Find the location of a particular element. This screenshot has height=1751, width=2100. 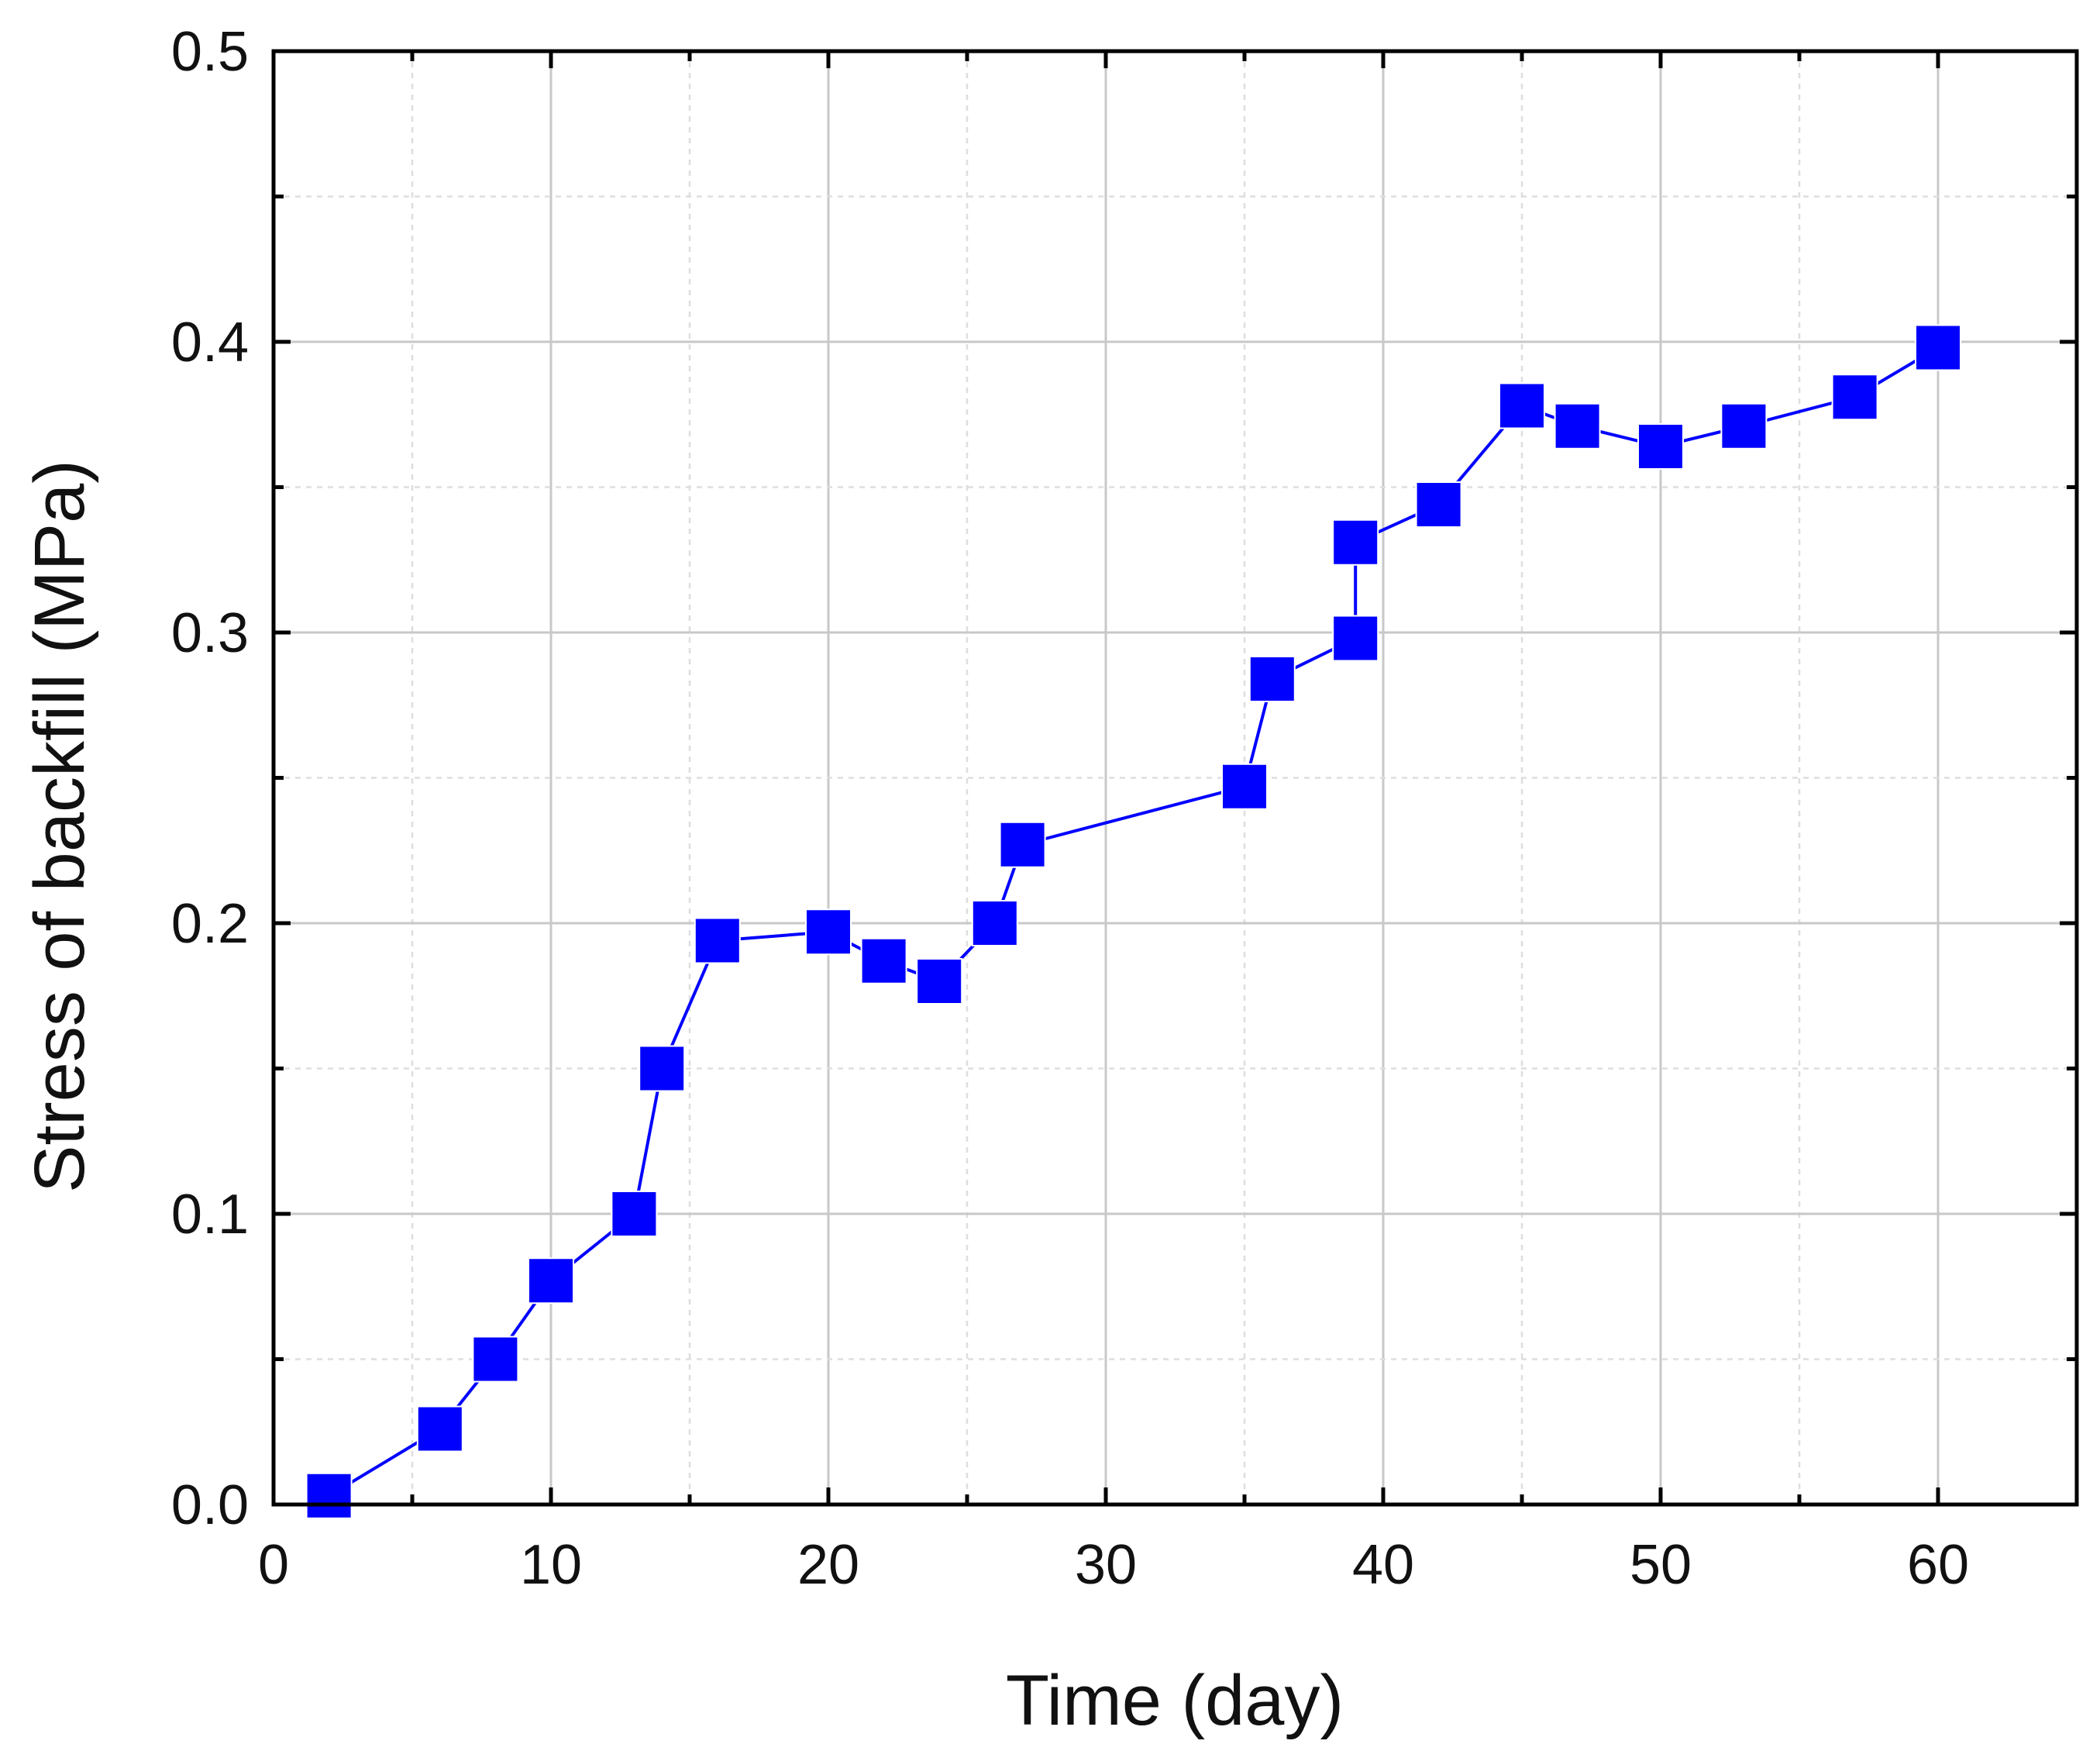

x-tick-label: 60 is located at coordinates (1938, 1565).